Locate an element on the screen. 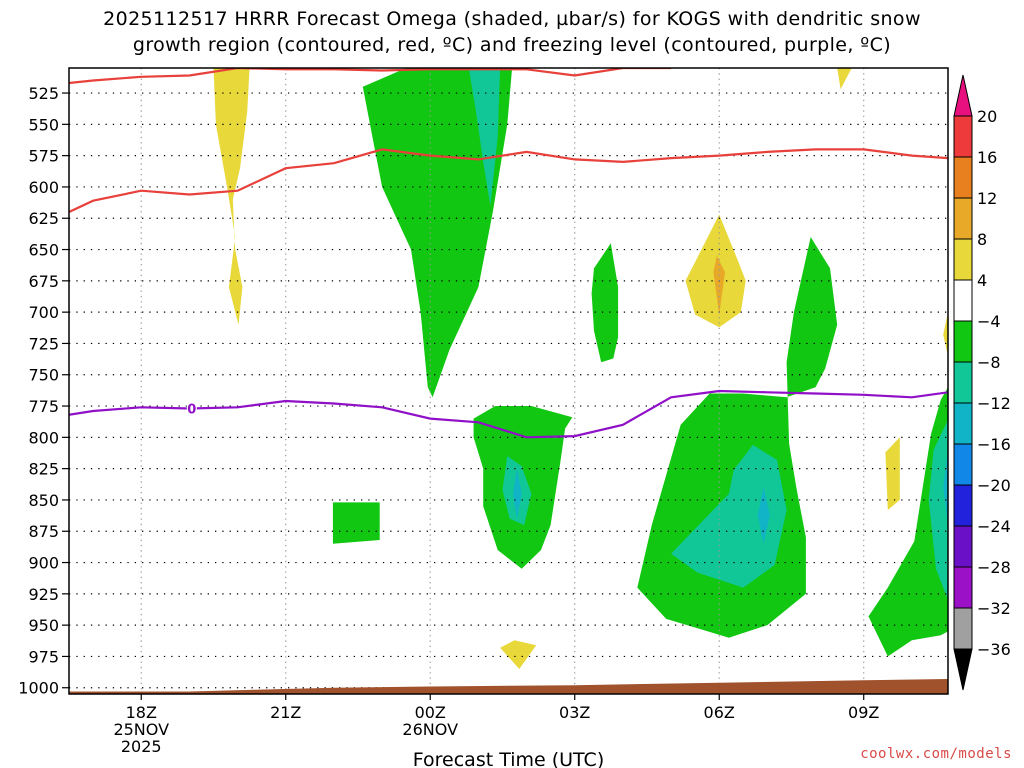 The width and height of the screenshot is (1024, 768). colorbar-label-0: 20 is located at coordinates (987, 116).